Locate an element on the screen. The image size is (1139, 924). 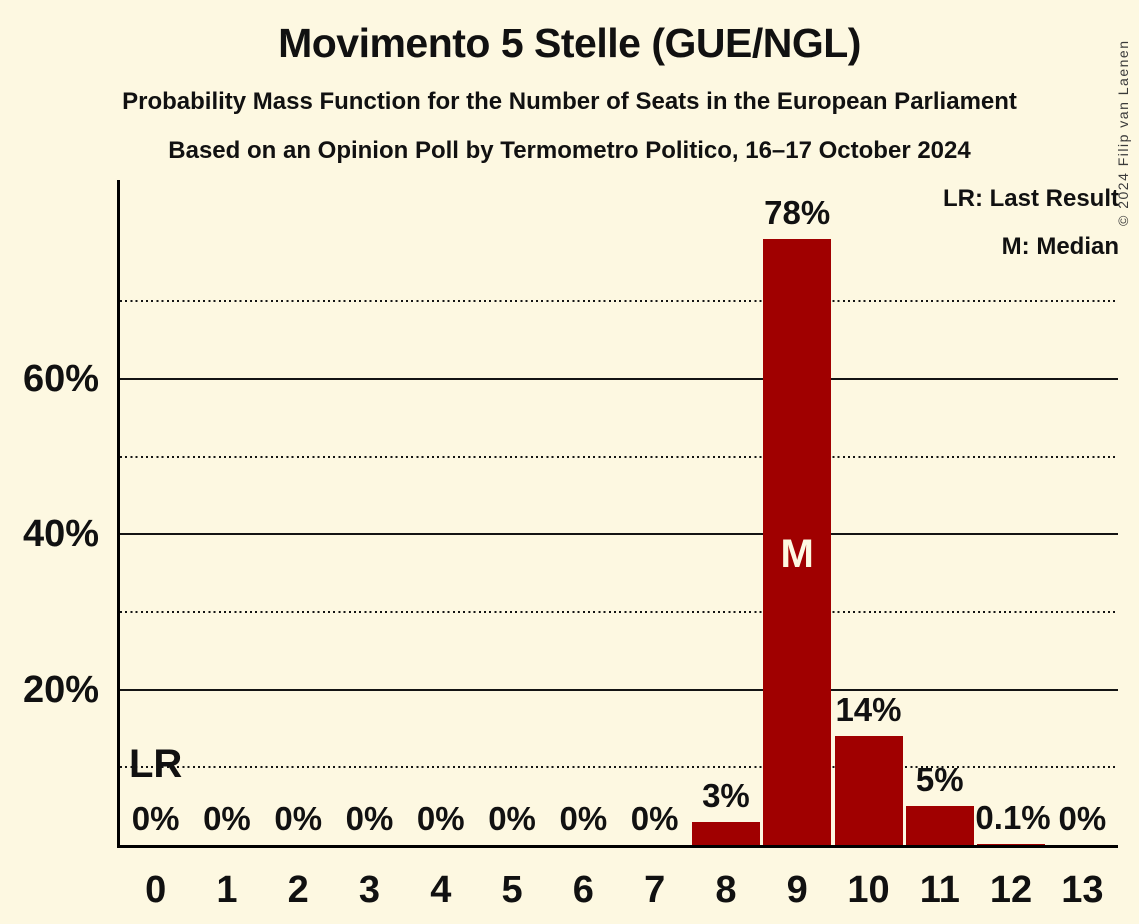
bar-value-label-2: 0% is located at coordinates (298, 818).